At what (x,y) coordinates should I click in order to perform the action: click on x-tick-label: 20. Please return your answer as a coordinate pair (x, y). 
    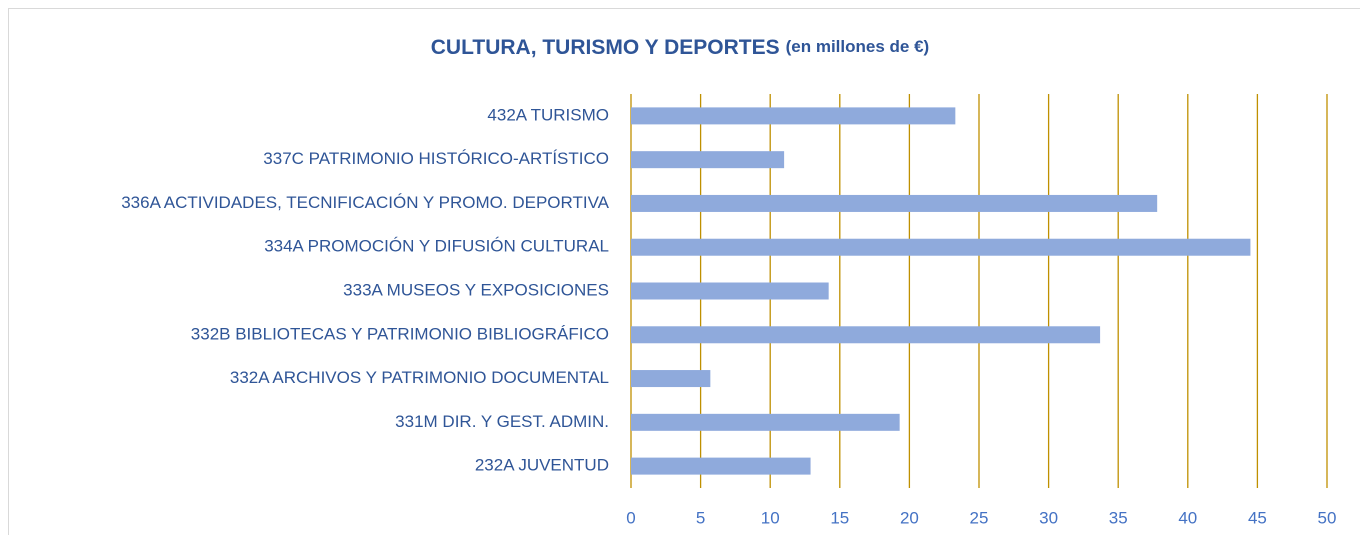
    Looking at the image, I should click on (909, 517).